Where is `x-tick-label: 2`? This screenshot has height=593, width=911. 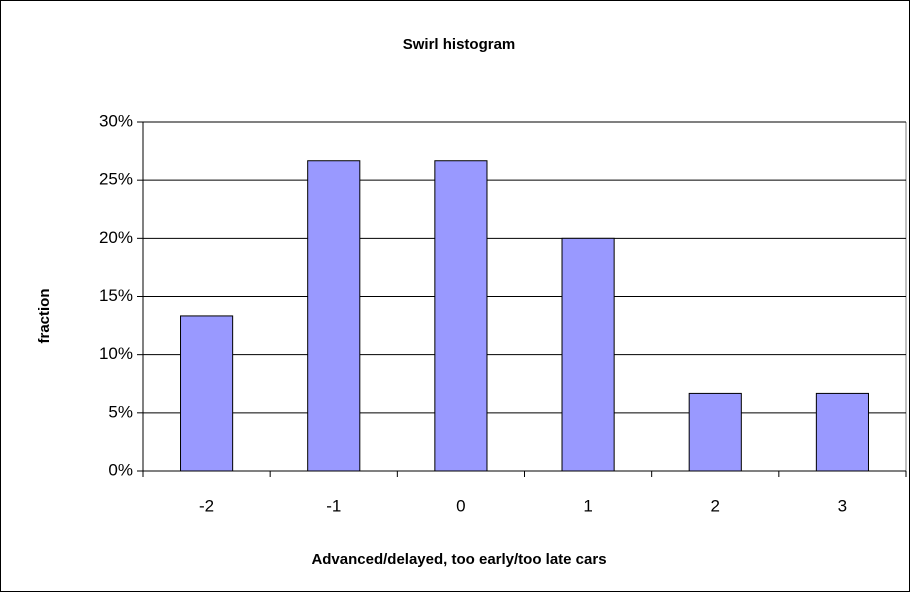 x-tick-label: 2 is located at coordinates (715, 505).